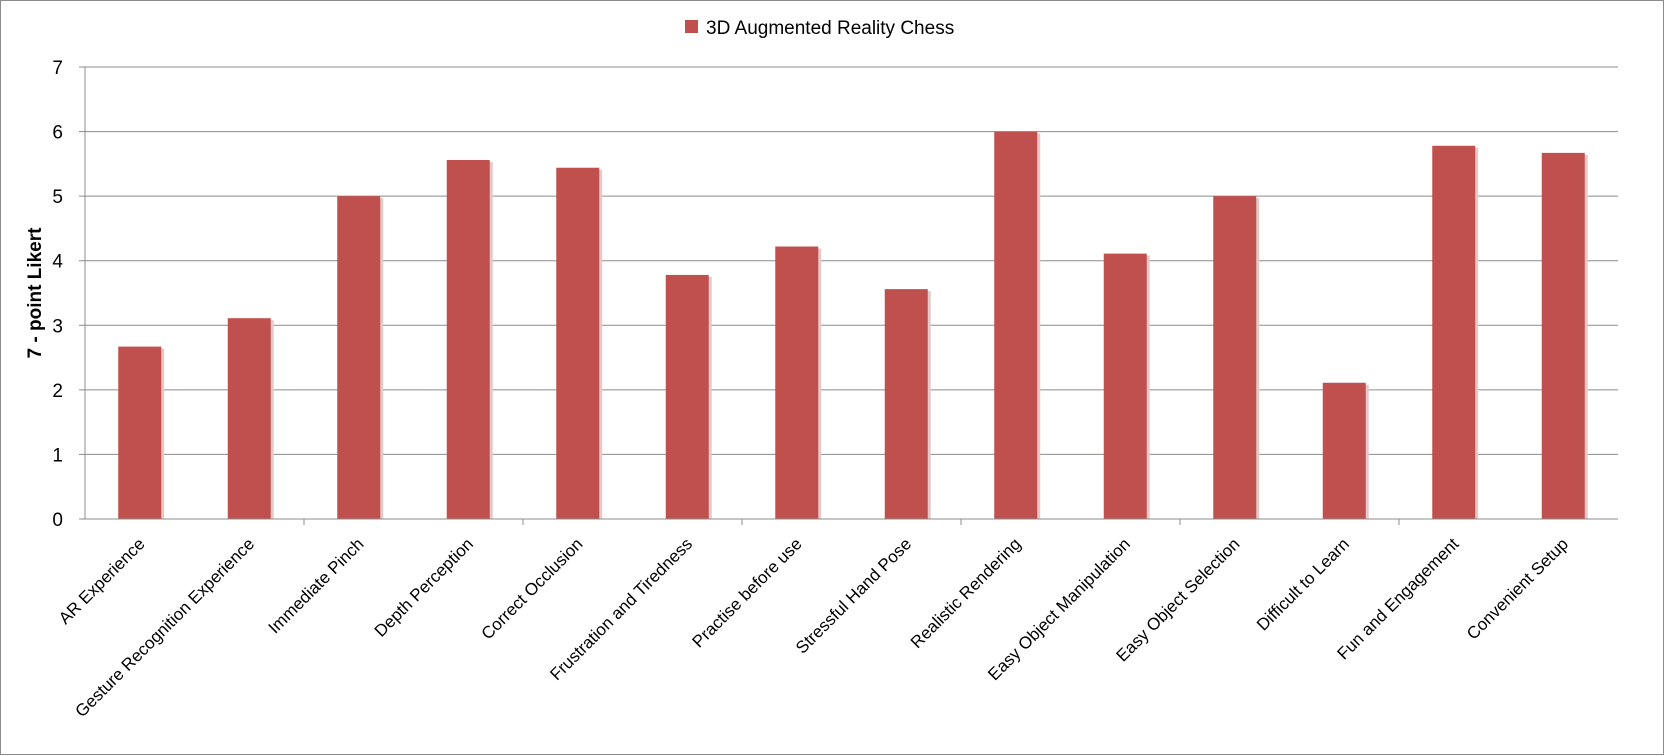  Describe the element at coordinates (532, 588) in the screenshot. I see `x-tick-label: Correct Occlusion` at that location.